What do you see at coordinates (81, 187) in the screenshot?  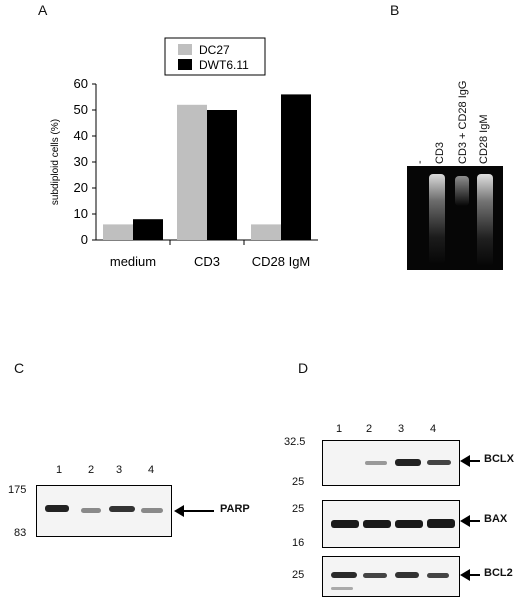 I see `y-tick-label: 20` at bounding box center [81, 187].